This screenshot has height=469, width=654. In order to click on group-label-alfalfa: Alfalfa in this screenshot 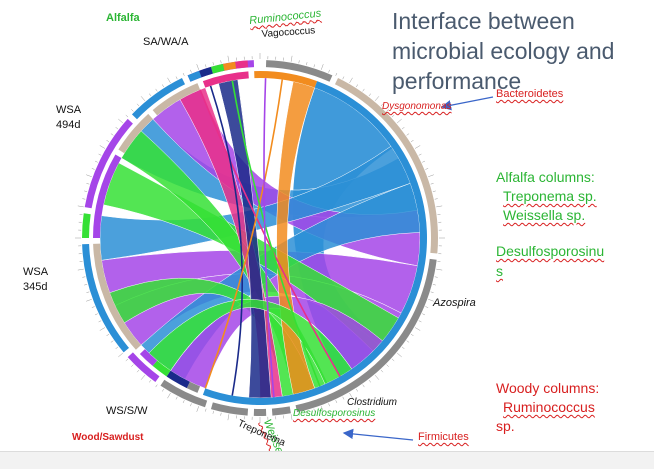, I will do `click(123, 18)`.